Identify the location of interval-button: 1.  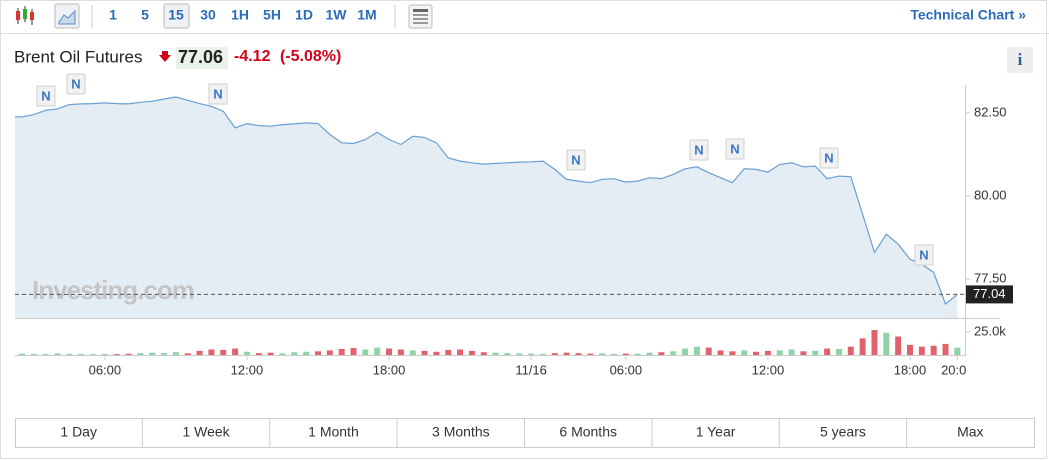
(113, 15).